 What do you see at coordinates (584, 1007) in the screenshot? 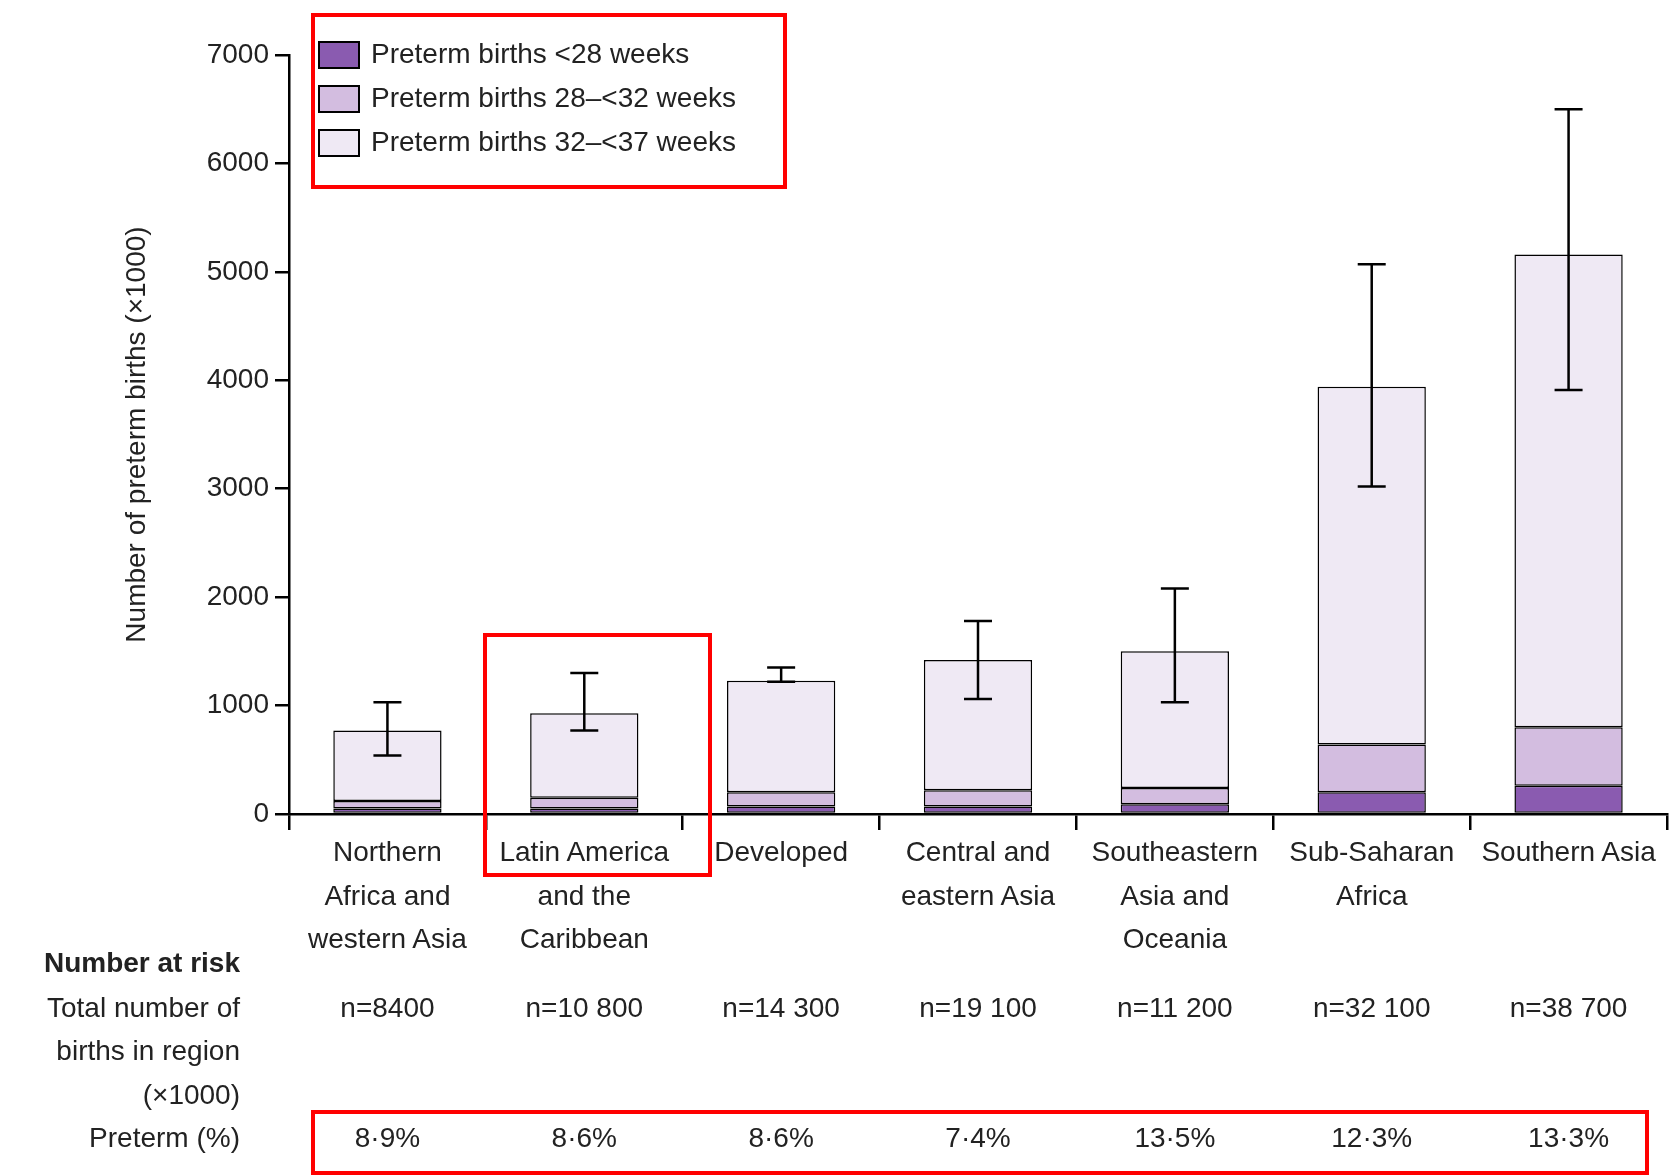
I see `text: n=10 800` at bounding box center [584, 1007].